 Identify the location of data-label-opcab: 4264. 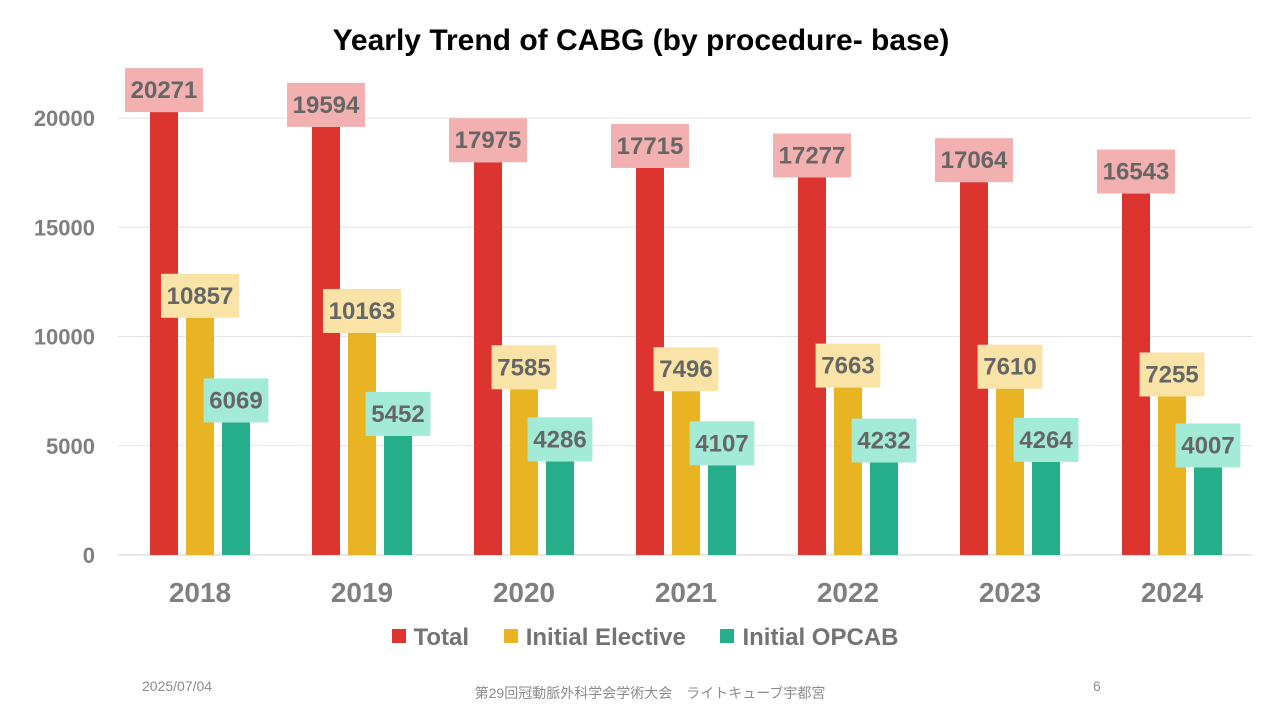
(1046, 440).